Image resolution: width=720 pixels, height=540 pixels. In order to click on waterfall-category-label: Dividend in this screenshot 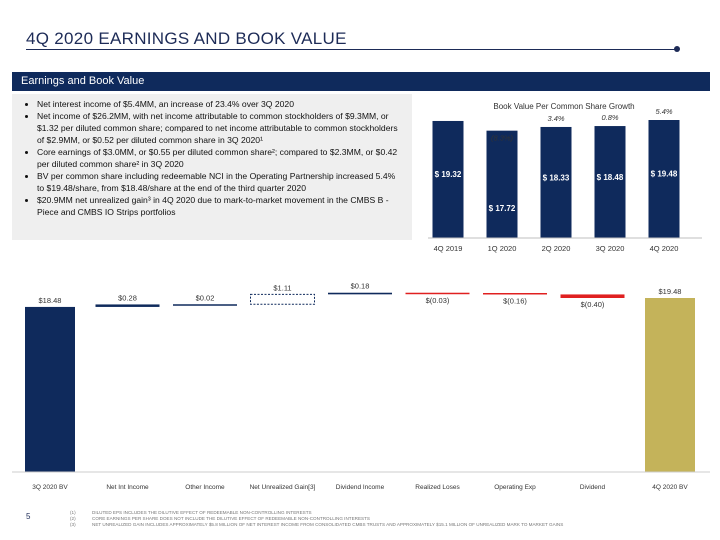, I will do `click(593, 487)`.